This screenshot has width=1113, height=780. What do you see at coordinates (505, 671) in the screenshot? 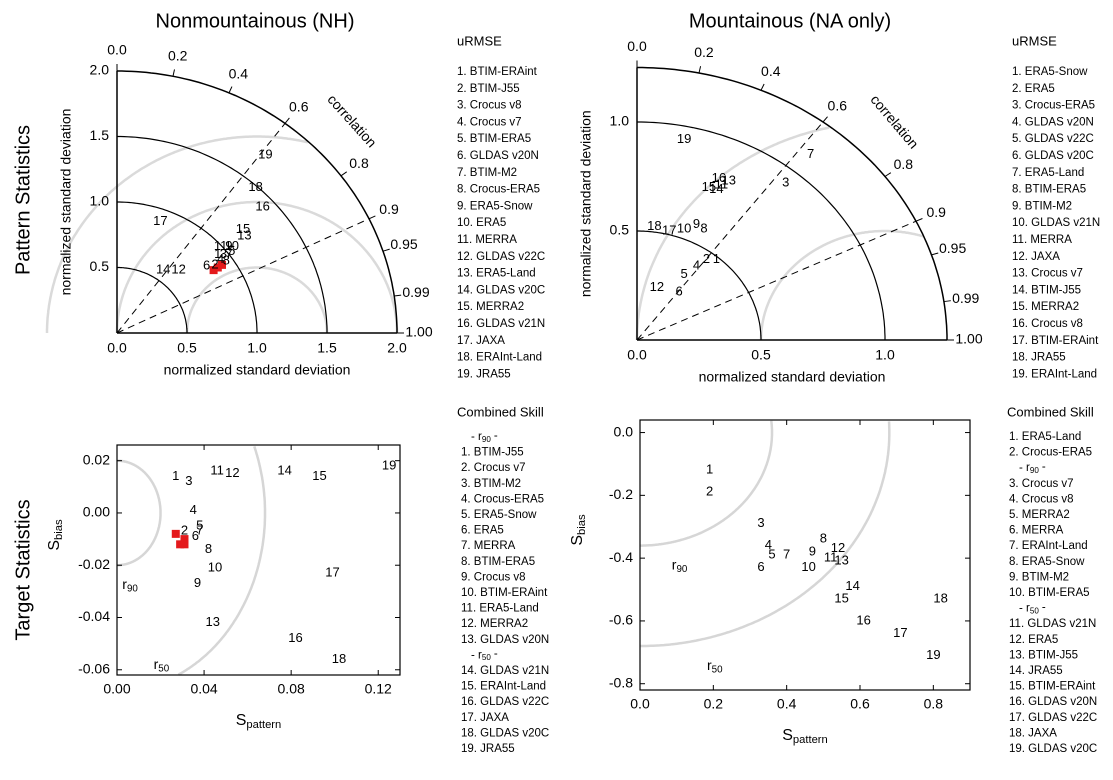
I see `legend-entry: 14. GLDAS v21N` at bounding box center [505, 671].